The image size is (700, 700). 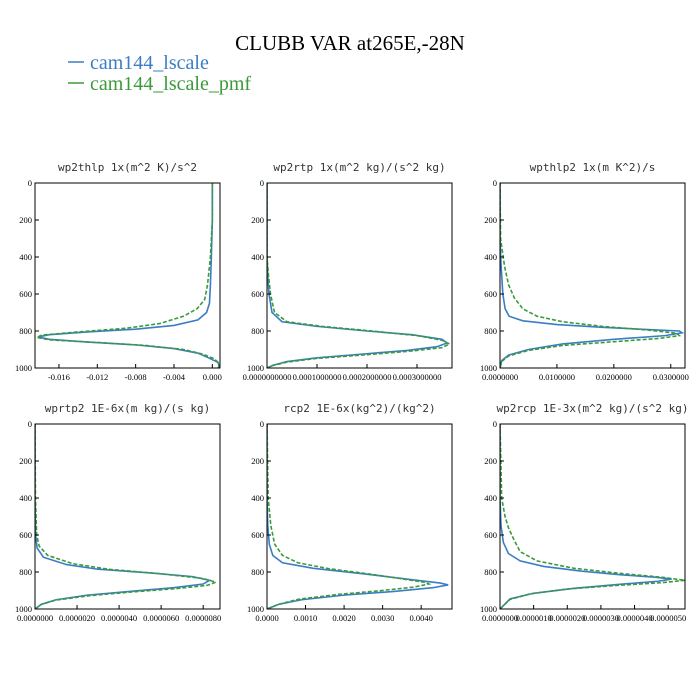 What do you see at coordinates (668, 618) in the screenshot?
I see `x-tick-label: 0.0000050` at bounding box center [668, 618].